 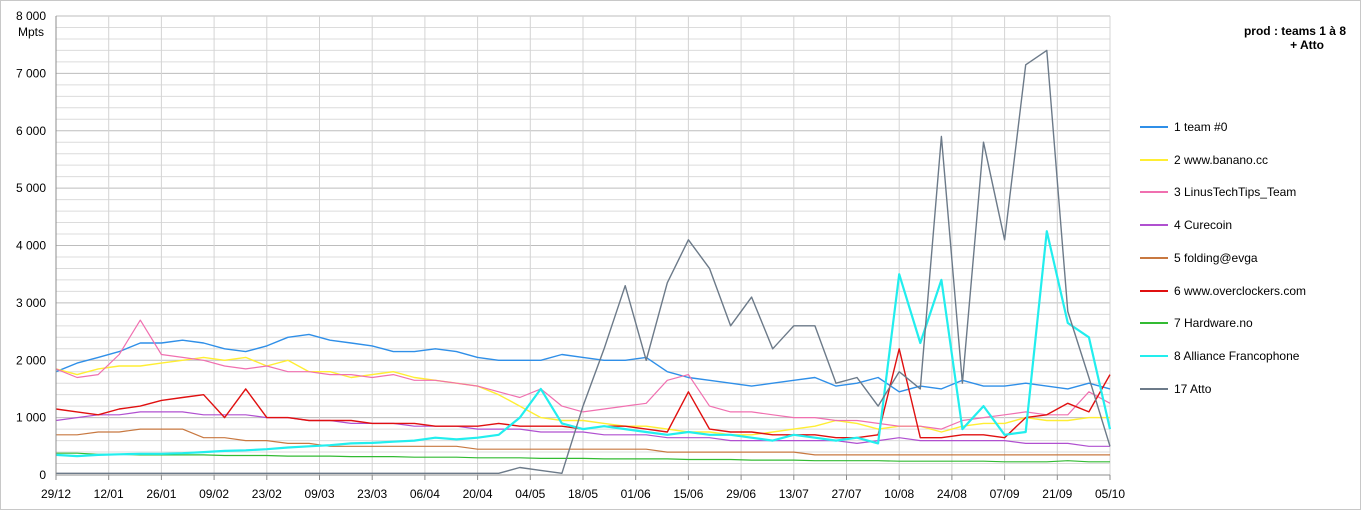 I want to click on x-tick-label: 23/03, so click(x=372, y=494).